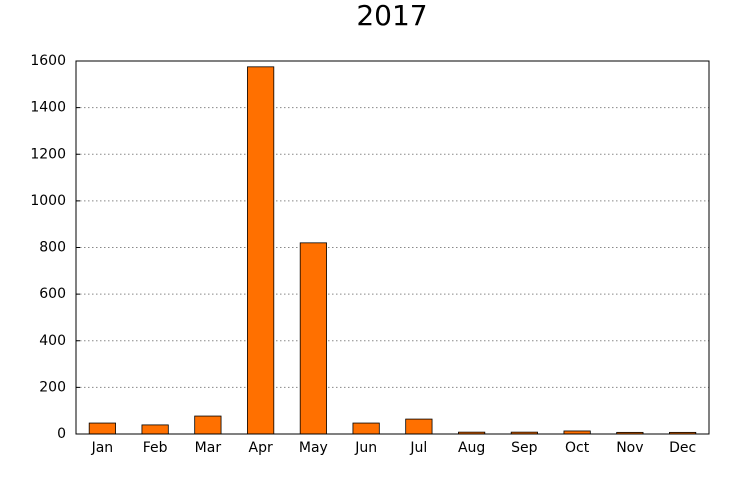  I want to click on x-tick-label: Dec, so click(682, 448).